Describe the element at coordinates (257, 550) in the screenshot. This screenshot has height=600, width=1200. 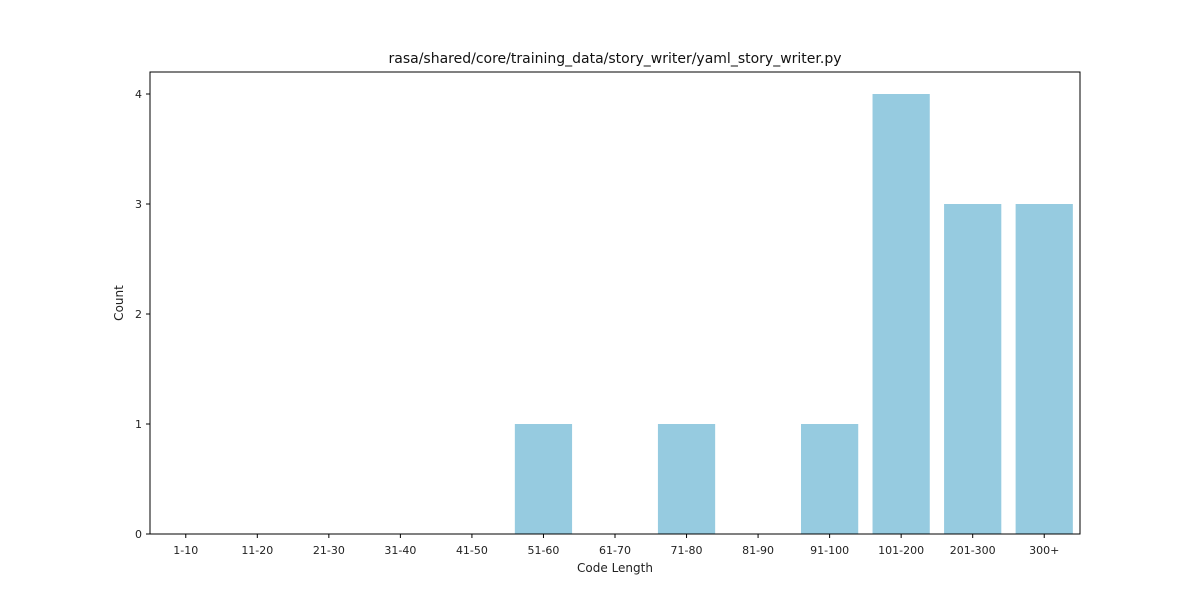
I see `x-tick-label: 11-20` at that location.